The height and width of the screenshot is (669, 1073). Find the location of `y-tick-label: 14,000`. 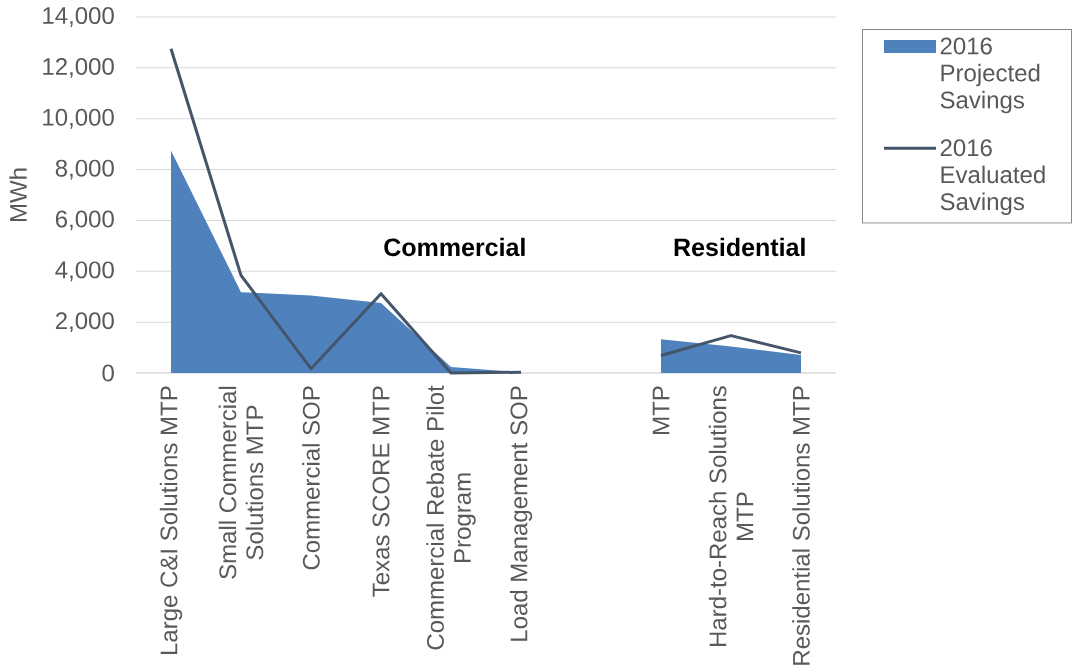

y-tick-label: 14,000 is located at coordinates (78, 17).